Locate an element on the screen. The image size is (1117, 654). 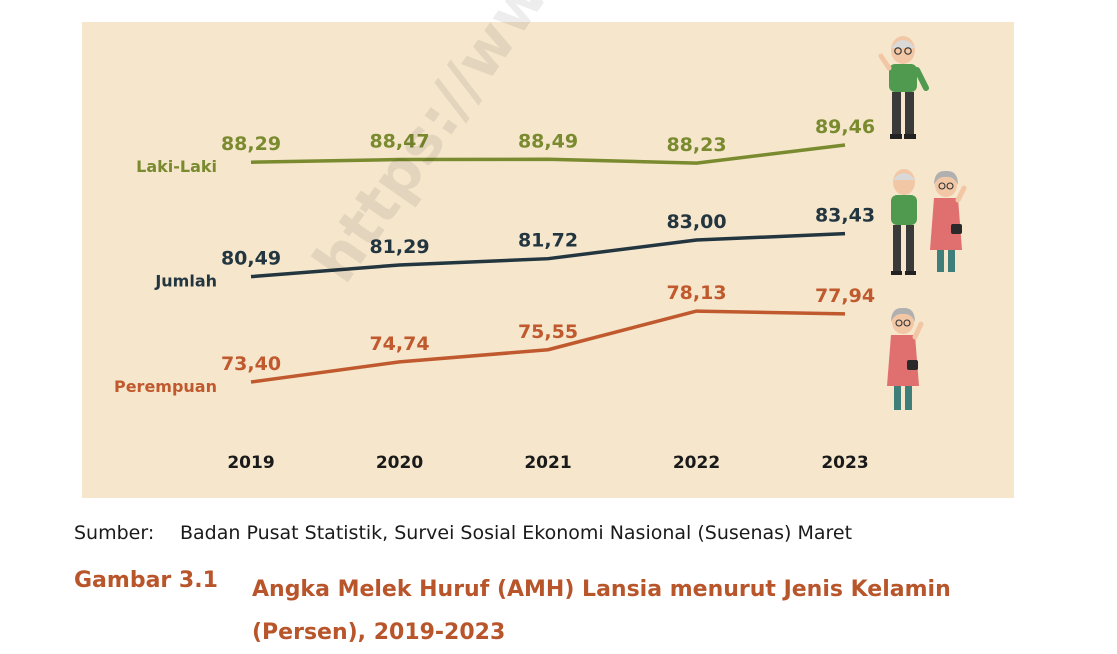
elderly-couple-icon is located at coordinates (929, 222).